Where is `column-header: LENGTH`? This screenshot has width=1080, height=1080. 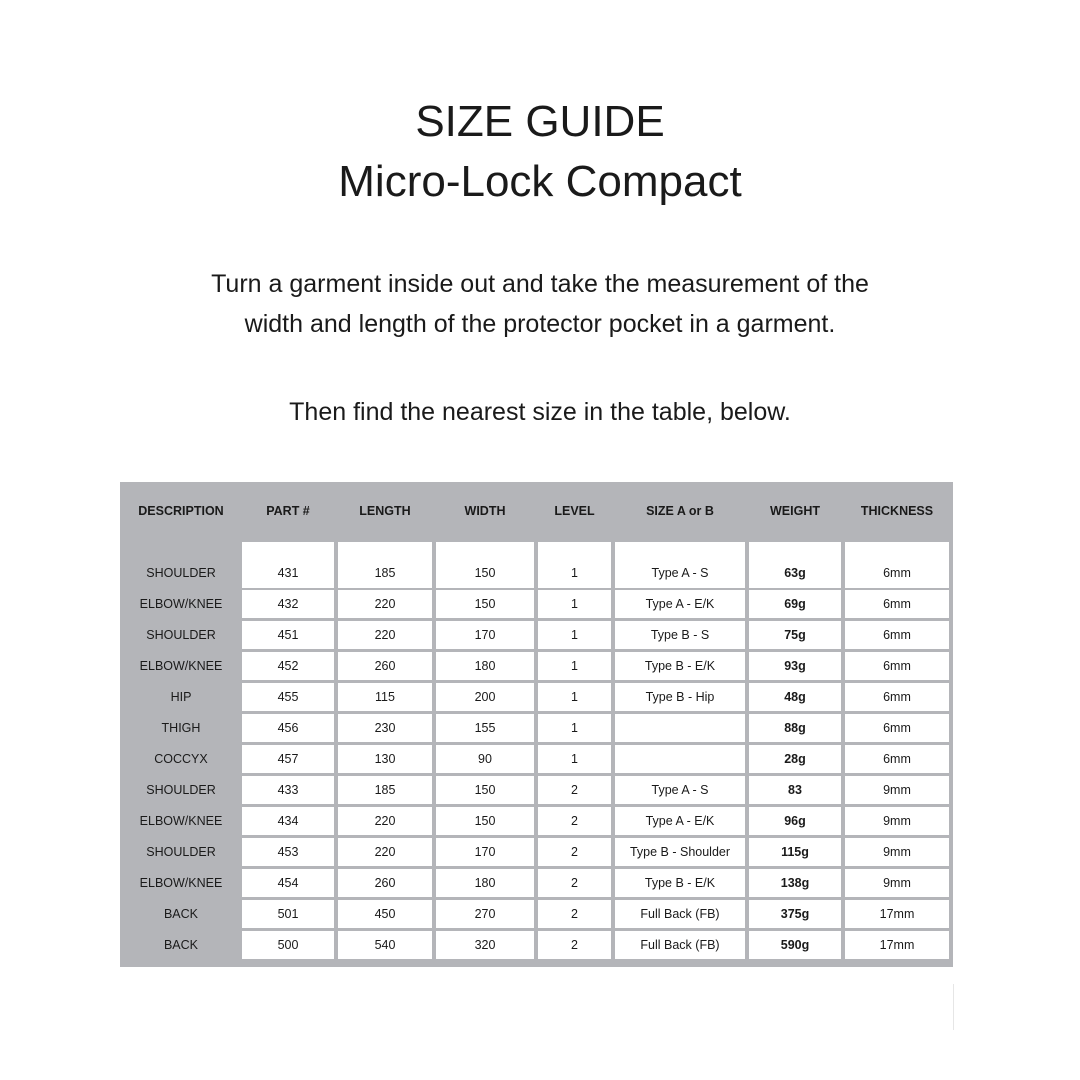 column-header: LENGTH is located at coordinates (385, 511).